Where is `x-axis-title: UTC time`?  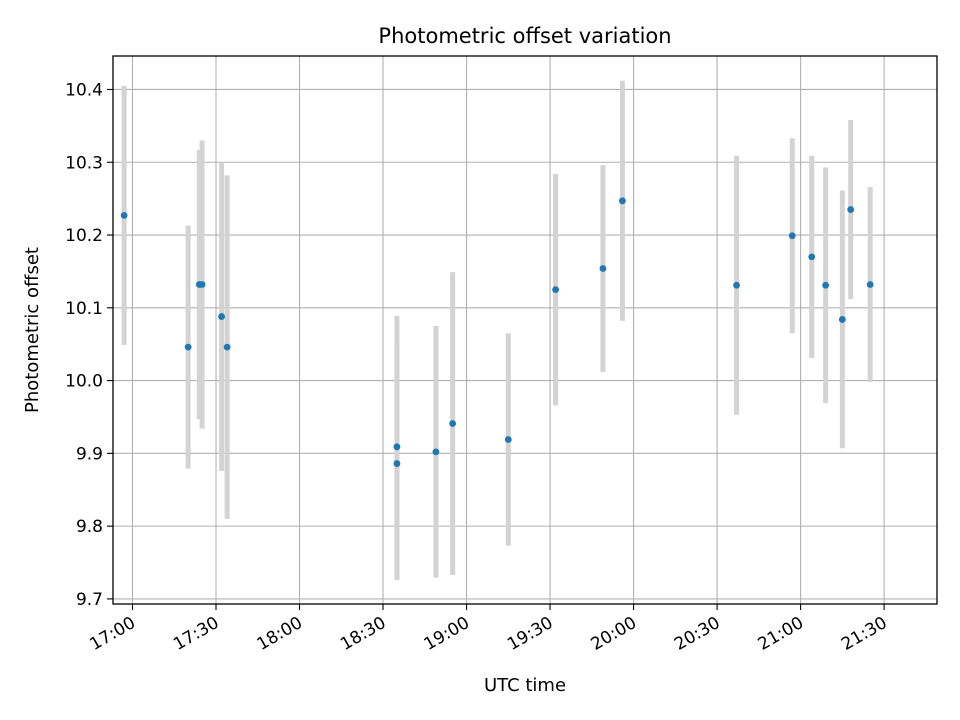 x-axis-title: UTC time is located at coordinates (525, 685).